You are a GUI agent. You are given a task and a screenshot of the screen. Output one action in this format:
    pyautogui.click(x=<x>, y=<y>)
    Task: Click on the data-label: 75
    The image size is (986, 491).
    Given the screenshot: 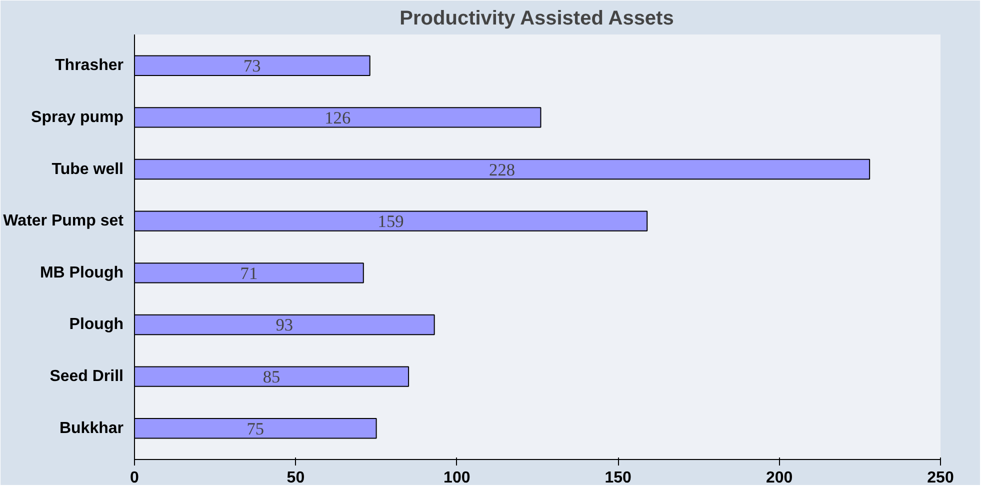 What is the action you would take?
    pyautogui.click(x=255, y=428)
    